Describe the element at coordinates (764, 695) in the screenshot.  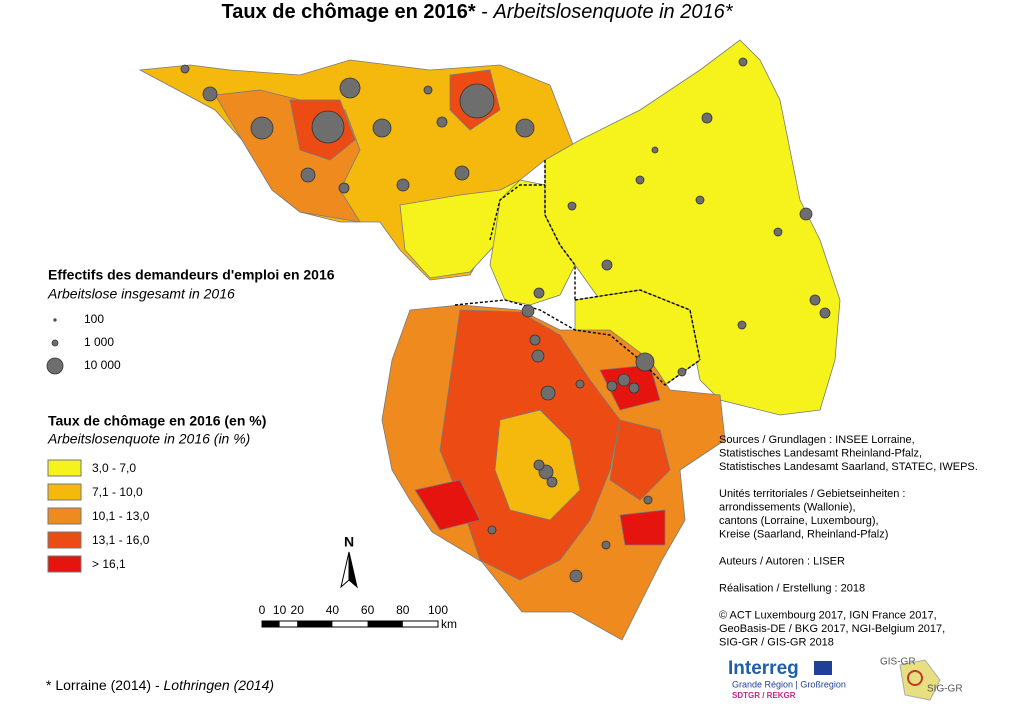
I see `logo-sdtgr: SDTGR / REKGR` at that location.